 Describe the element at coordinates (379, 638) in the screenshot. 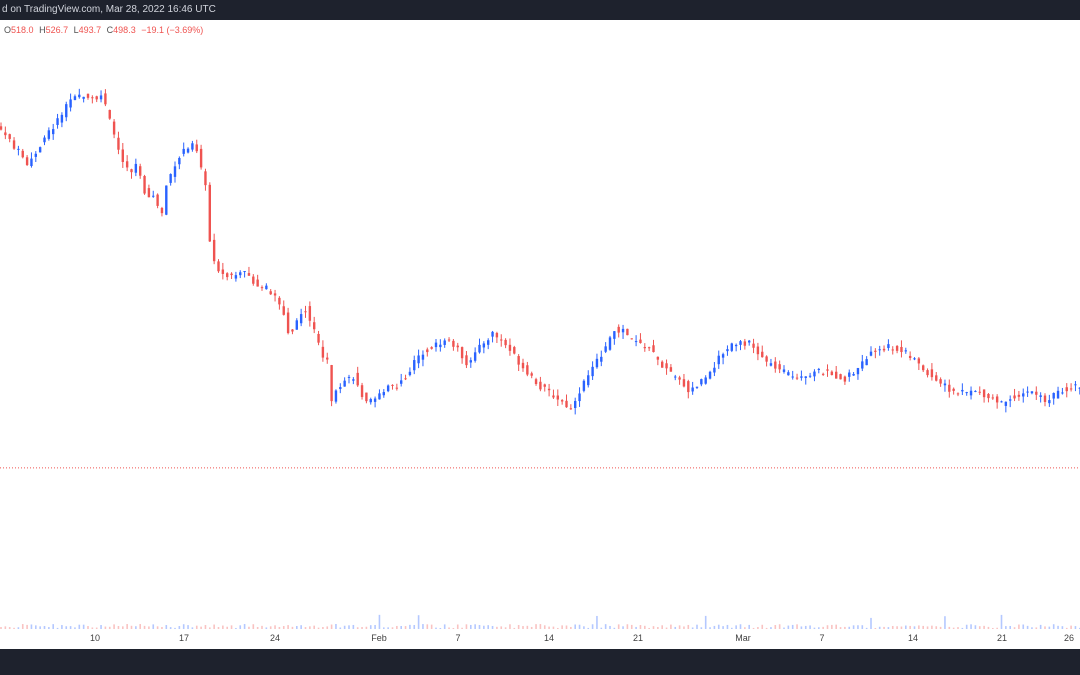

I see `x-tick-label: Feb` at that location.